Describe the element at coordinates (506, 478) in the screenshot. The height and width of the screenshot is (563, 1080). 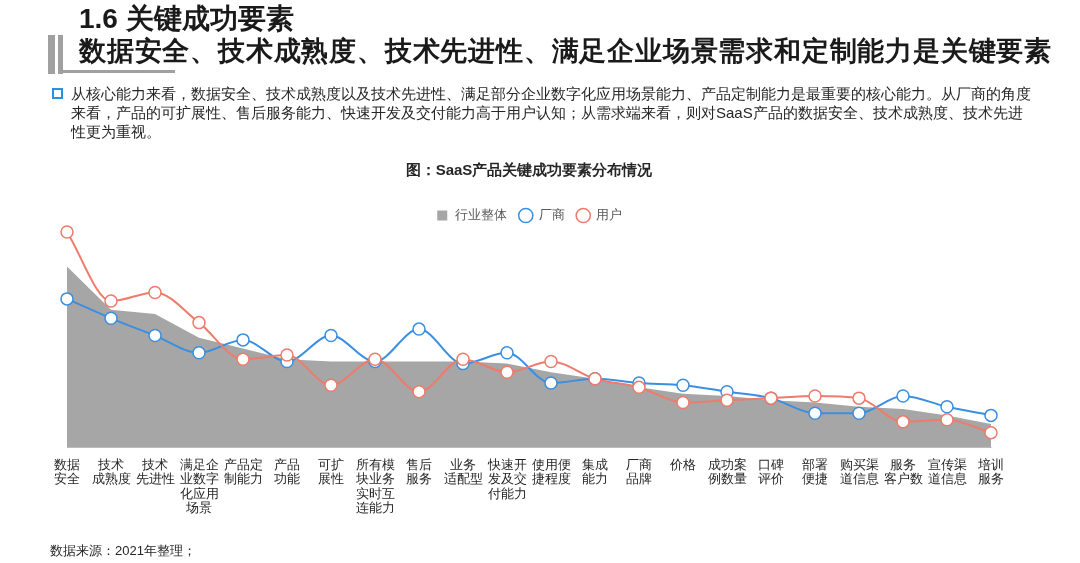
I see `x-tick-label: 快速开发及交付能力` at that location.